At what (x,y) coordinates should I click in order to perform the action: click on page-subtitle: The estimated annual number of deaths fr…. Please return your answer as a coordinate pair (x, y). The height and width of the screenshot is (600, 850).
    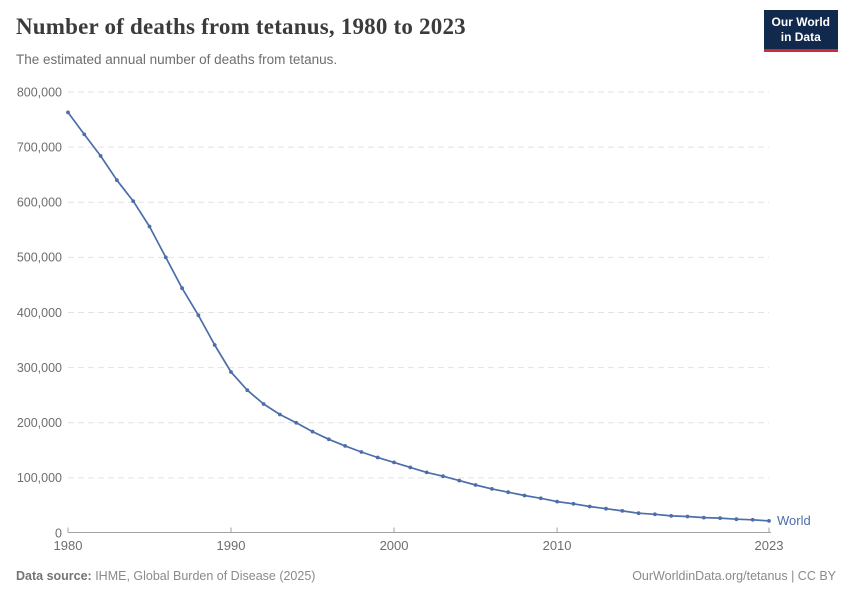
    Looking at the image, I should click on (177, 59).